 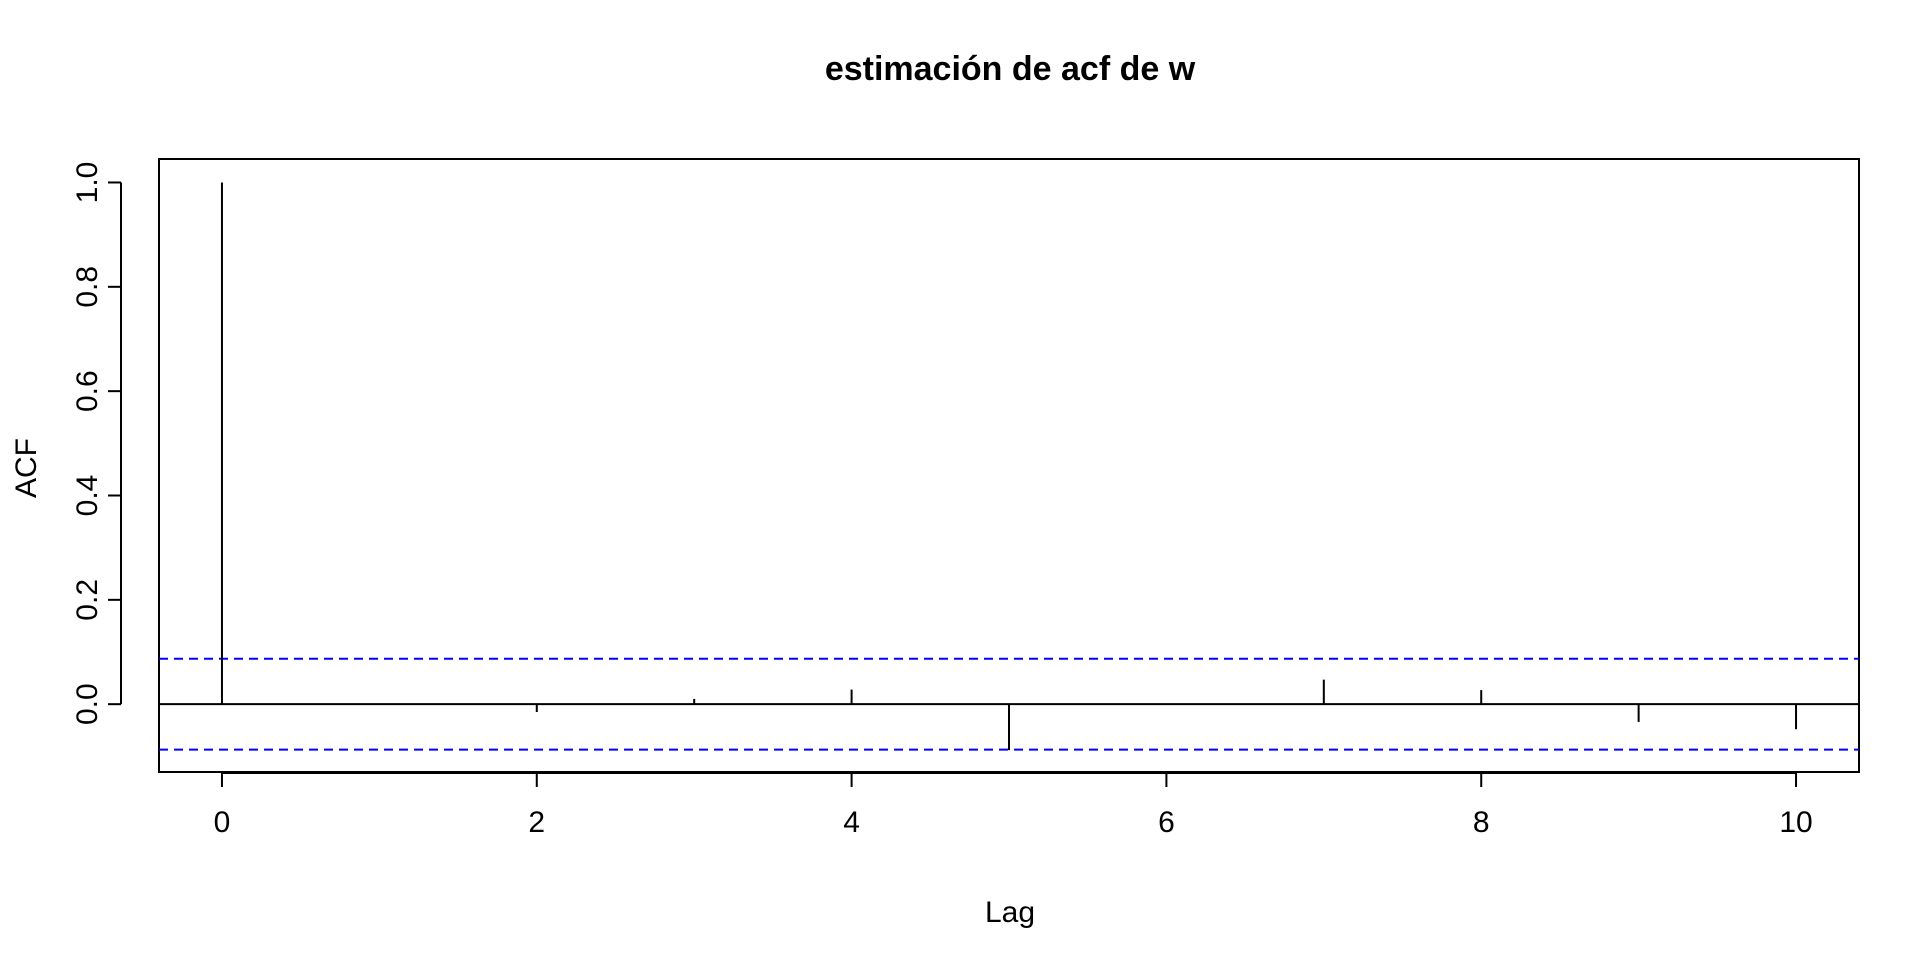 I want to click on y-tick-label: 0.6, so click(x=87, y=391).